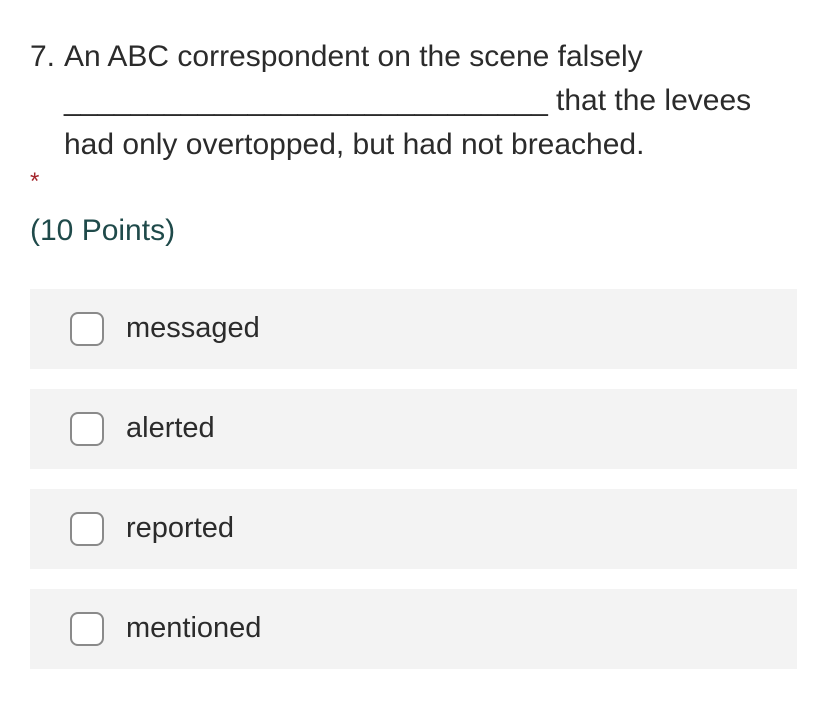  What do you see at coordinates (43, 56) in the screenshot?
I see `question-number: 7.` at bounding box center [43, 56].